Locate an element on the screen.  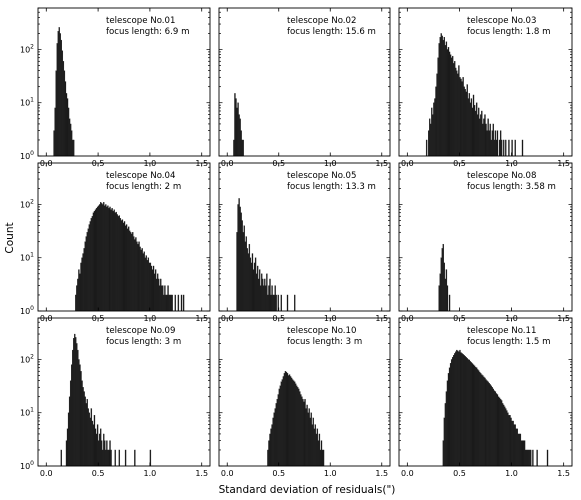
telescope-label: telescope No.10 is located at coordinates (321, 331).